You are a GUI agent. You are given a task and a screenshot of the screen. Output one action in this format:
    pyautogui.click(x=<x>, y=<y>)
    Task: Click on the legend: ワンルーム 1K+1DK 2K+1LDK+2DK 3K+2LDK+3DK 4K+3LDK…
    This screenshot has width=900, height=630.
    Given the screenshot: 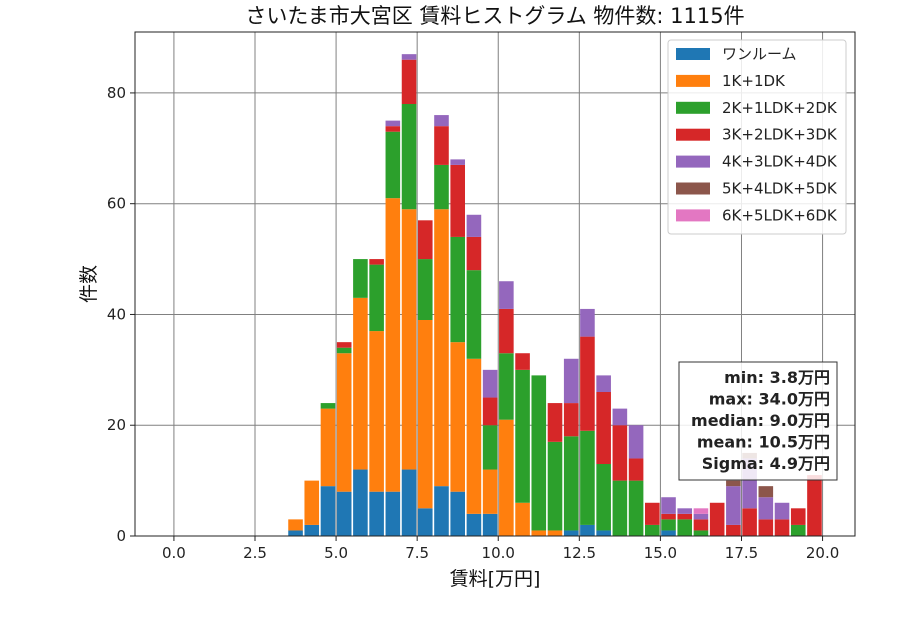 What is the action you would take?
    pyautogui.click(x=757, y=137)
    